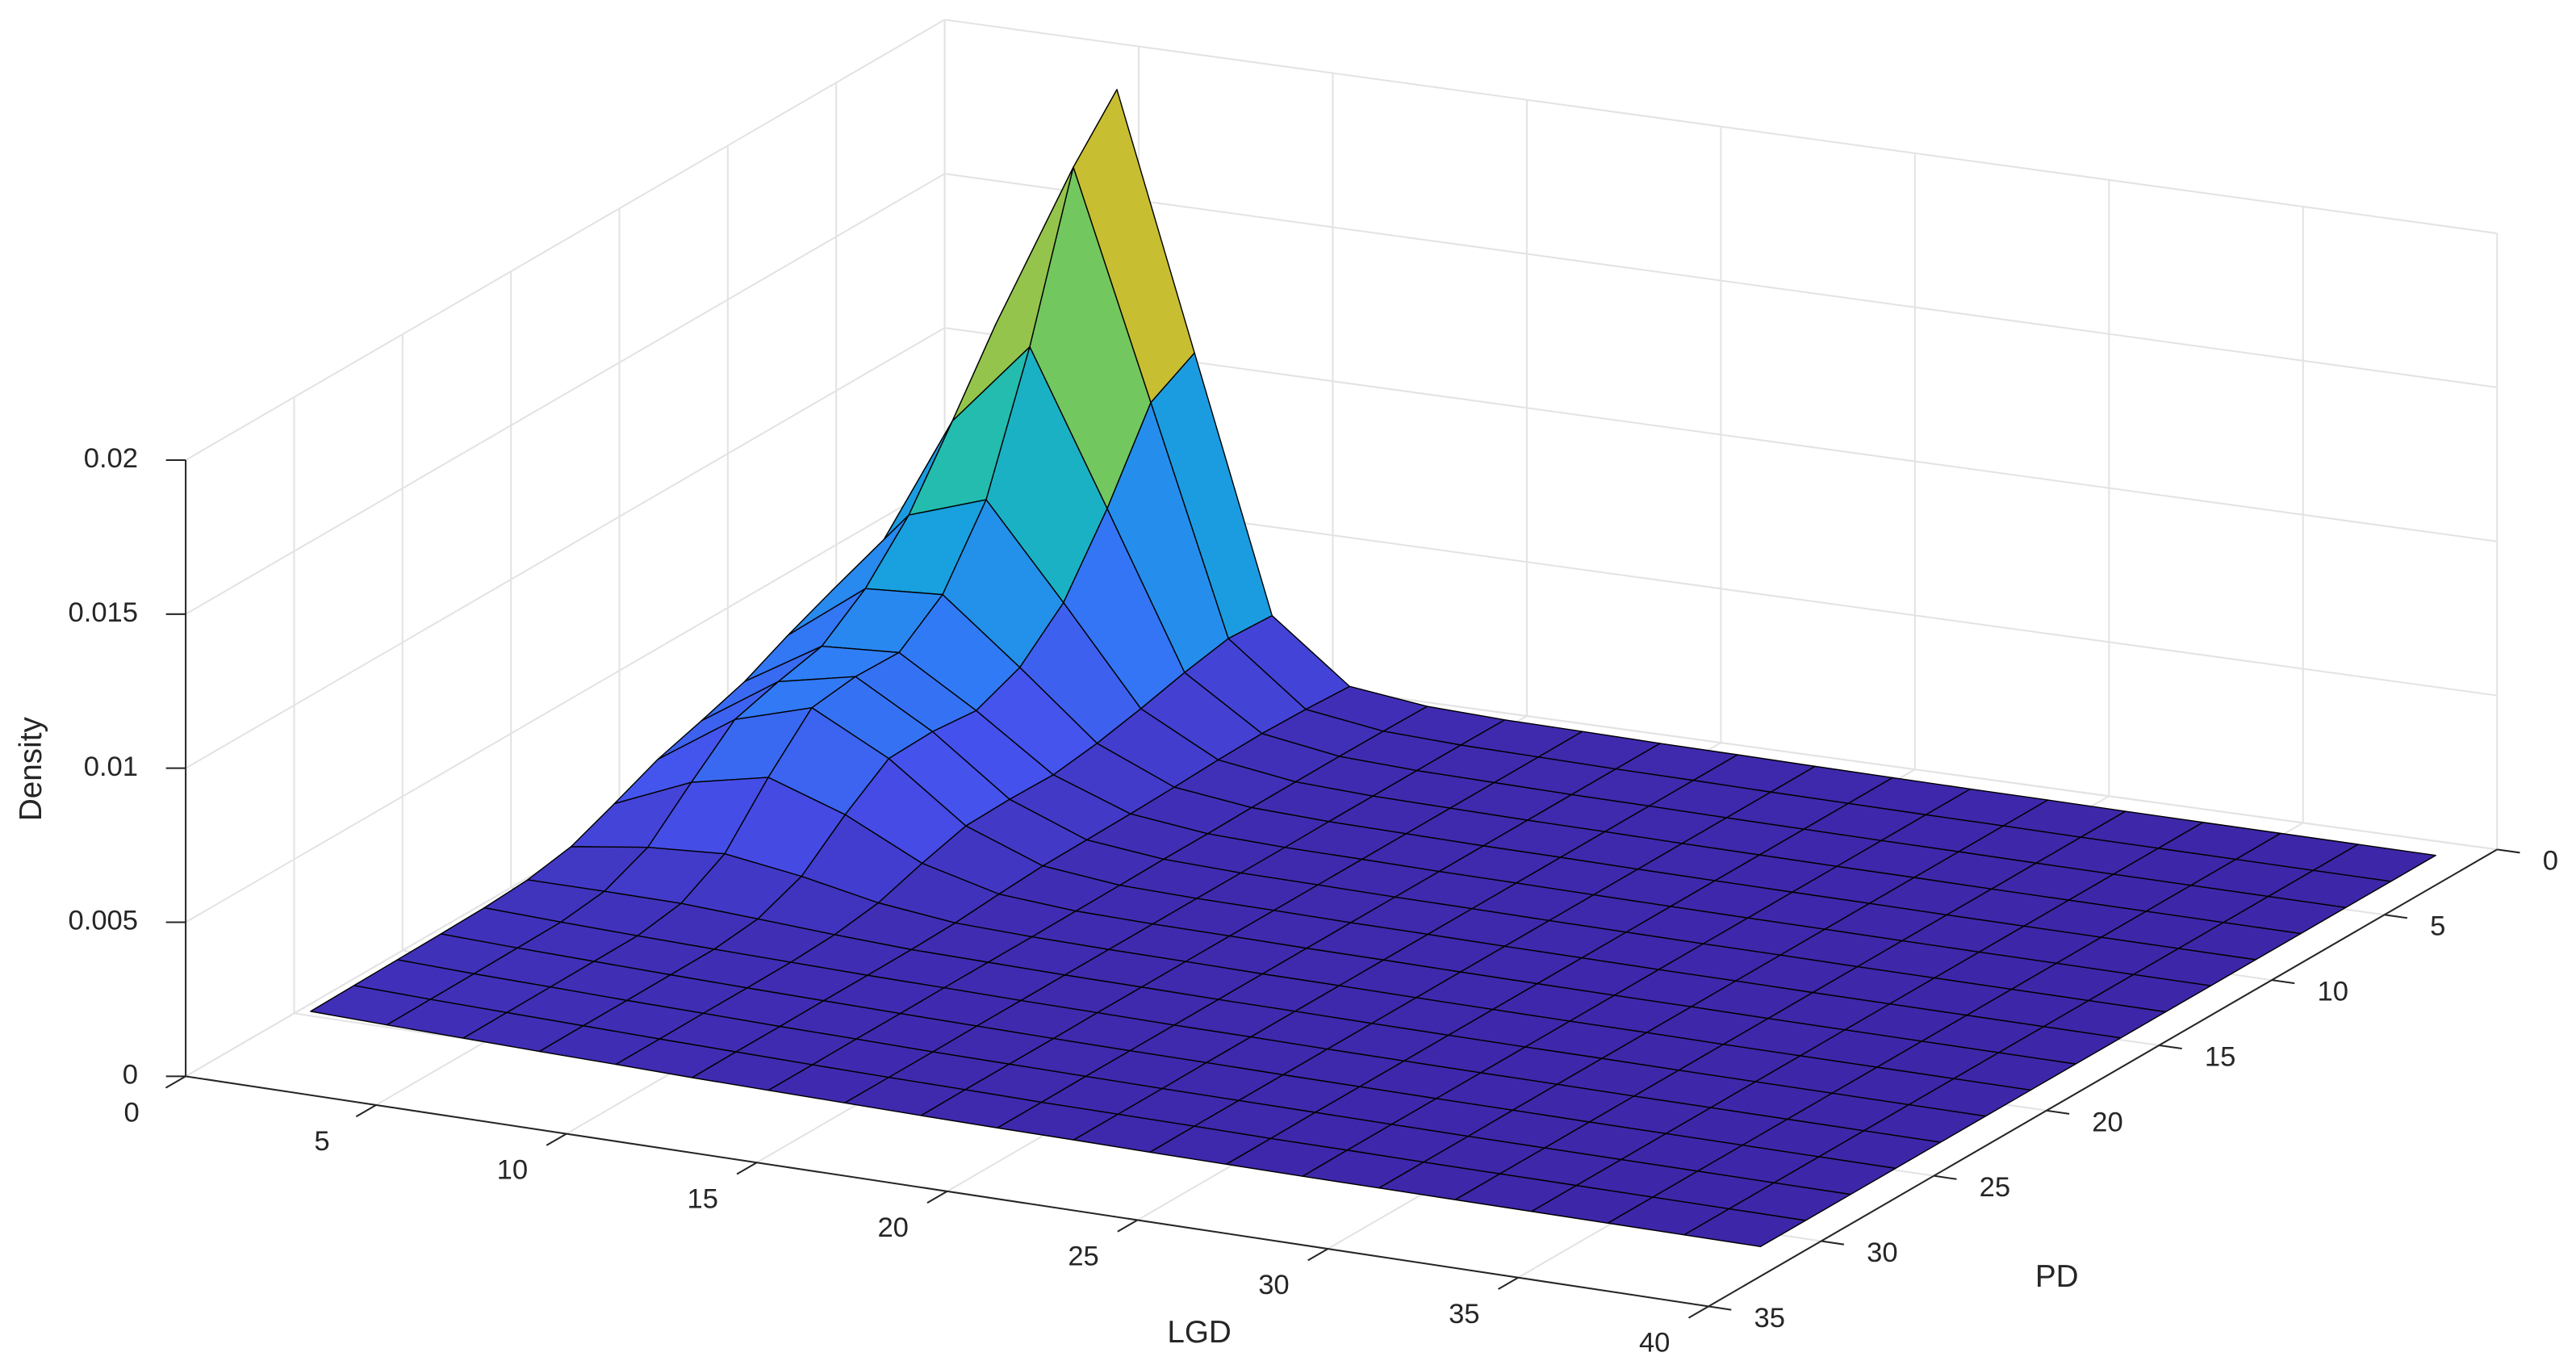  Describe the element at coordinates (703, 1198) in the screenshot. I see `x-tick-label: 15` at that location.